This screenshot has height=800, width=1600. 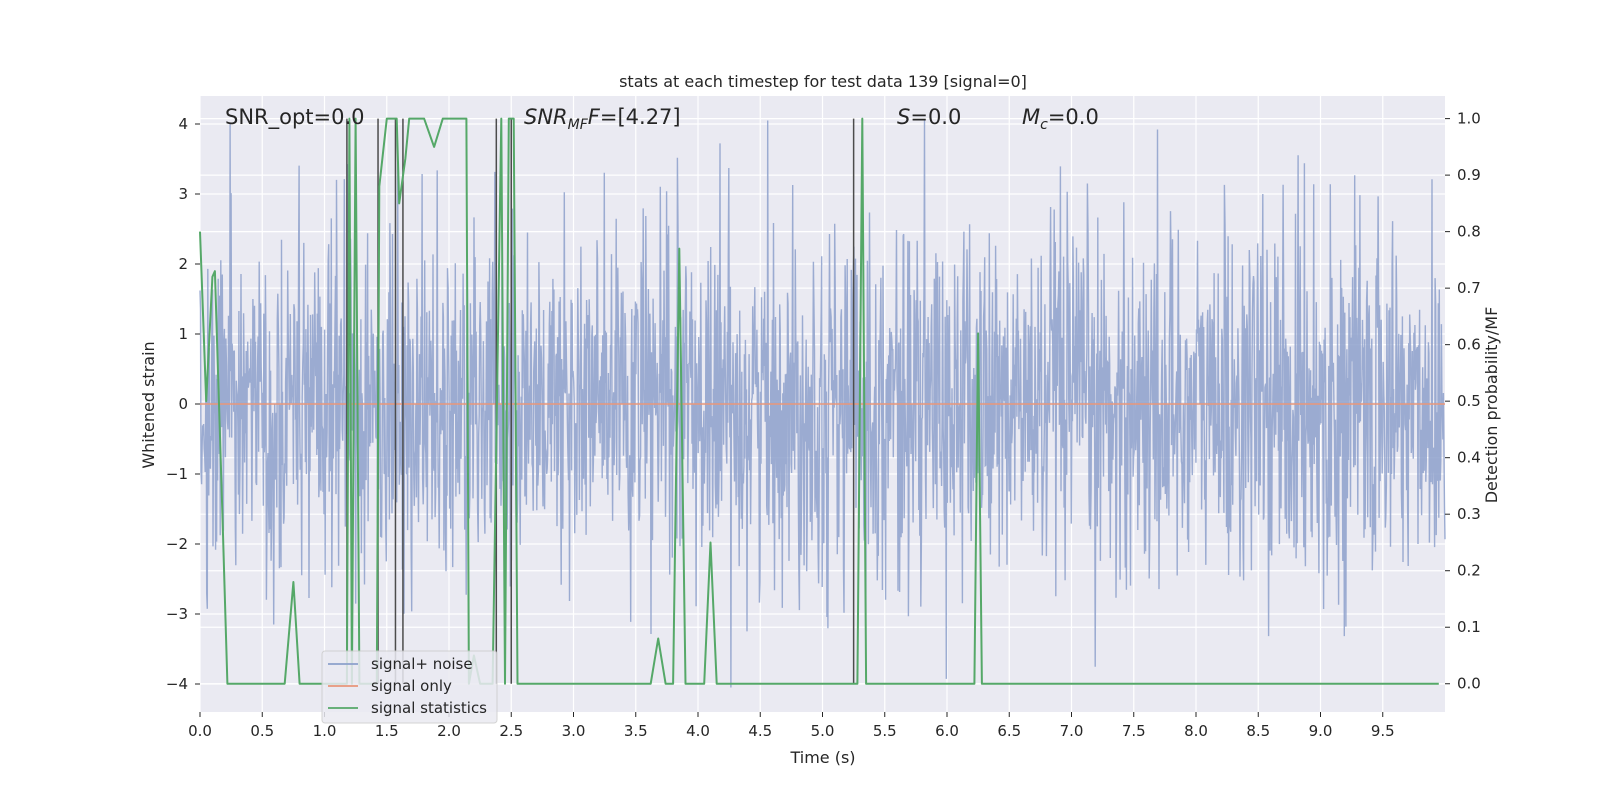 What do you see at coordinates (1469, 514) in the screenshot?
I see `y-tick-label-right: 0.3` at bounding box center [1469, 514].